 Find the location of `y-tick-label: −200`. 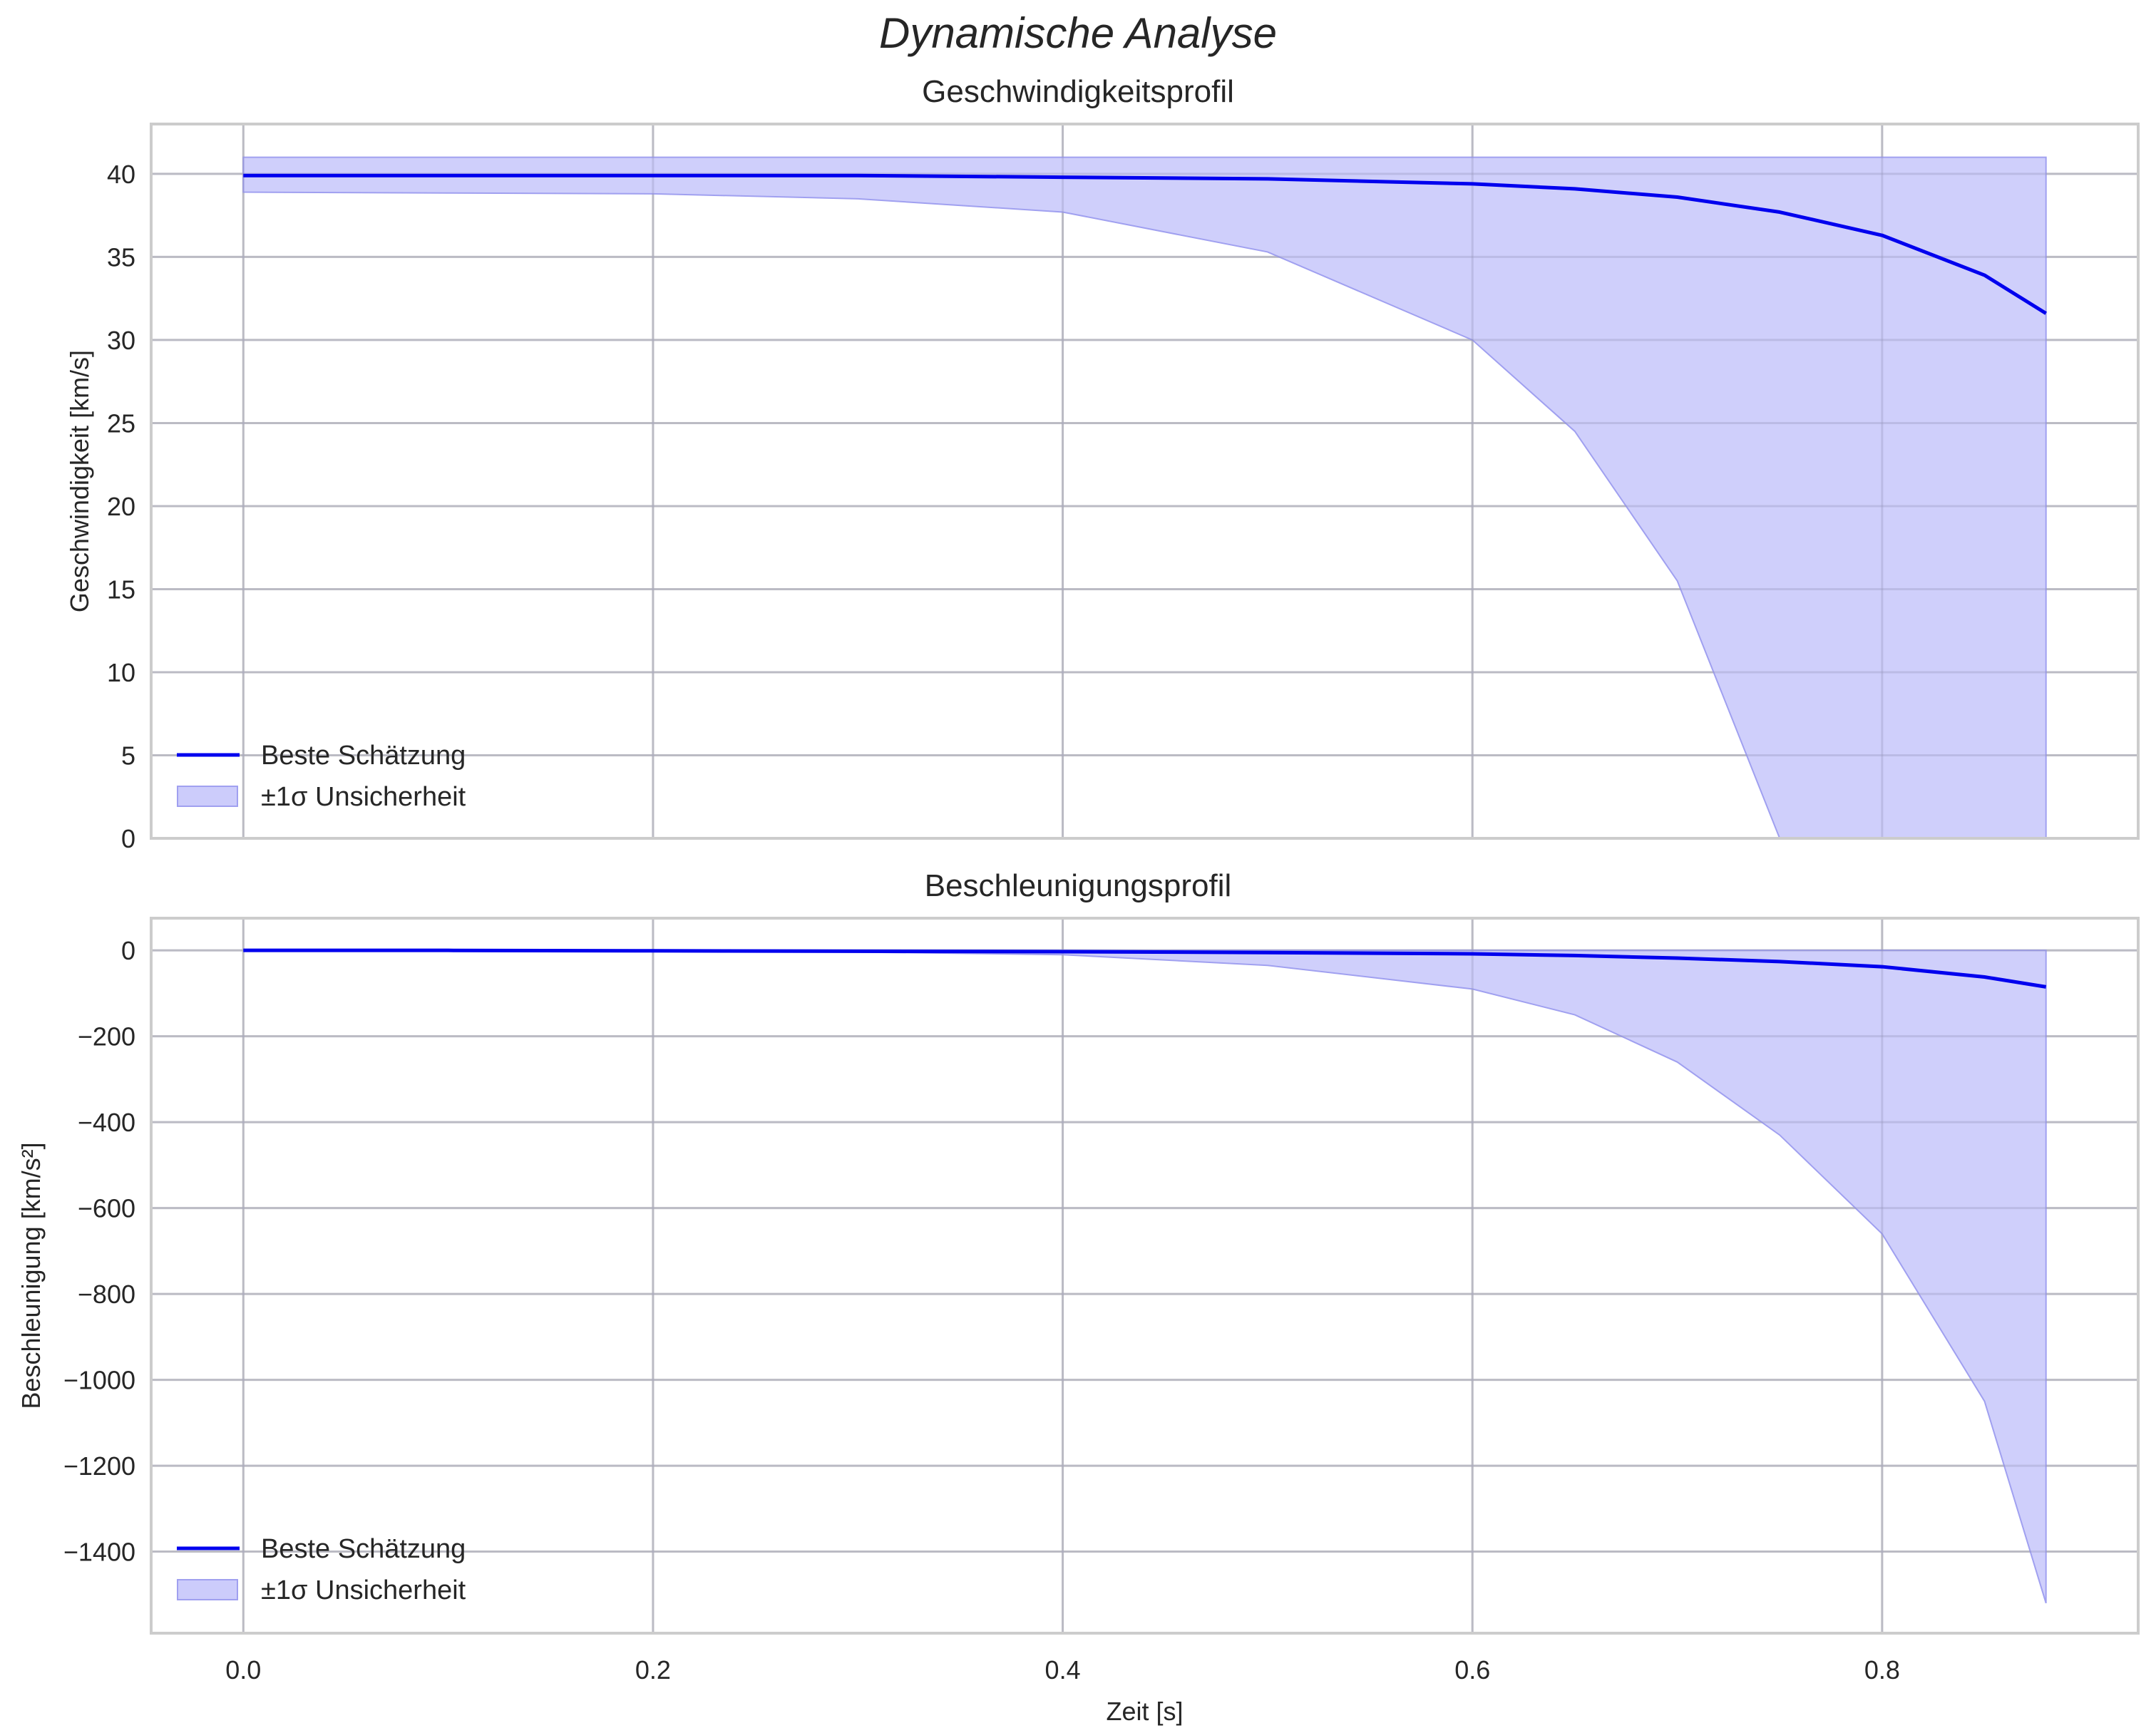

y-tick-label: −200 is located at coordinates (106, 1036).